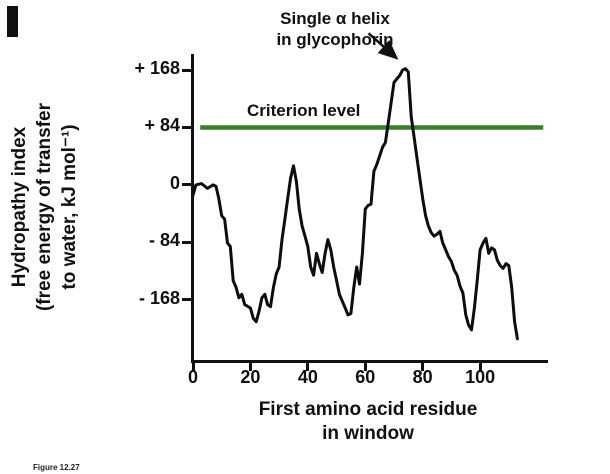  I want to click on y-tick-label: - 84, so click(164, 240).